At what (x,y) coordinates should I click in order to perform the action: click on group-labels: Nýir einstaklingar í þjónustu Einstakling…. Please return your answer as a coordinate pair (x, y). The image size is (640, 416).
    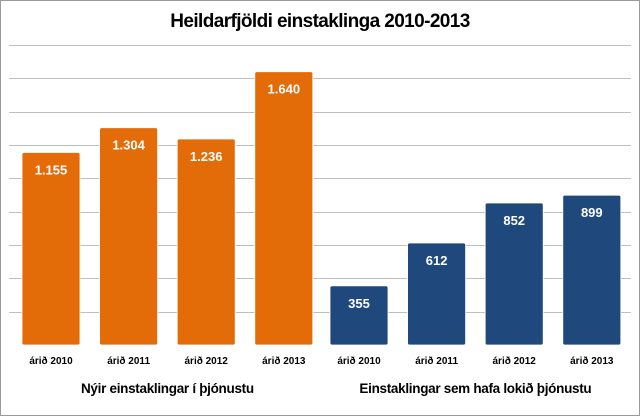
    Looking at the image, I should click on (336, 388).